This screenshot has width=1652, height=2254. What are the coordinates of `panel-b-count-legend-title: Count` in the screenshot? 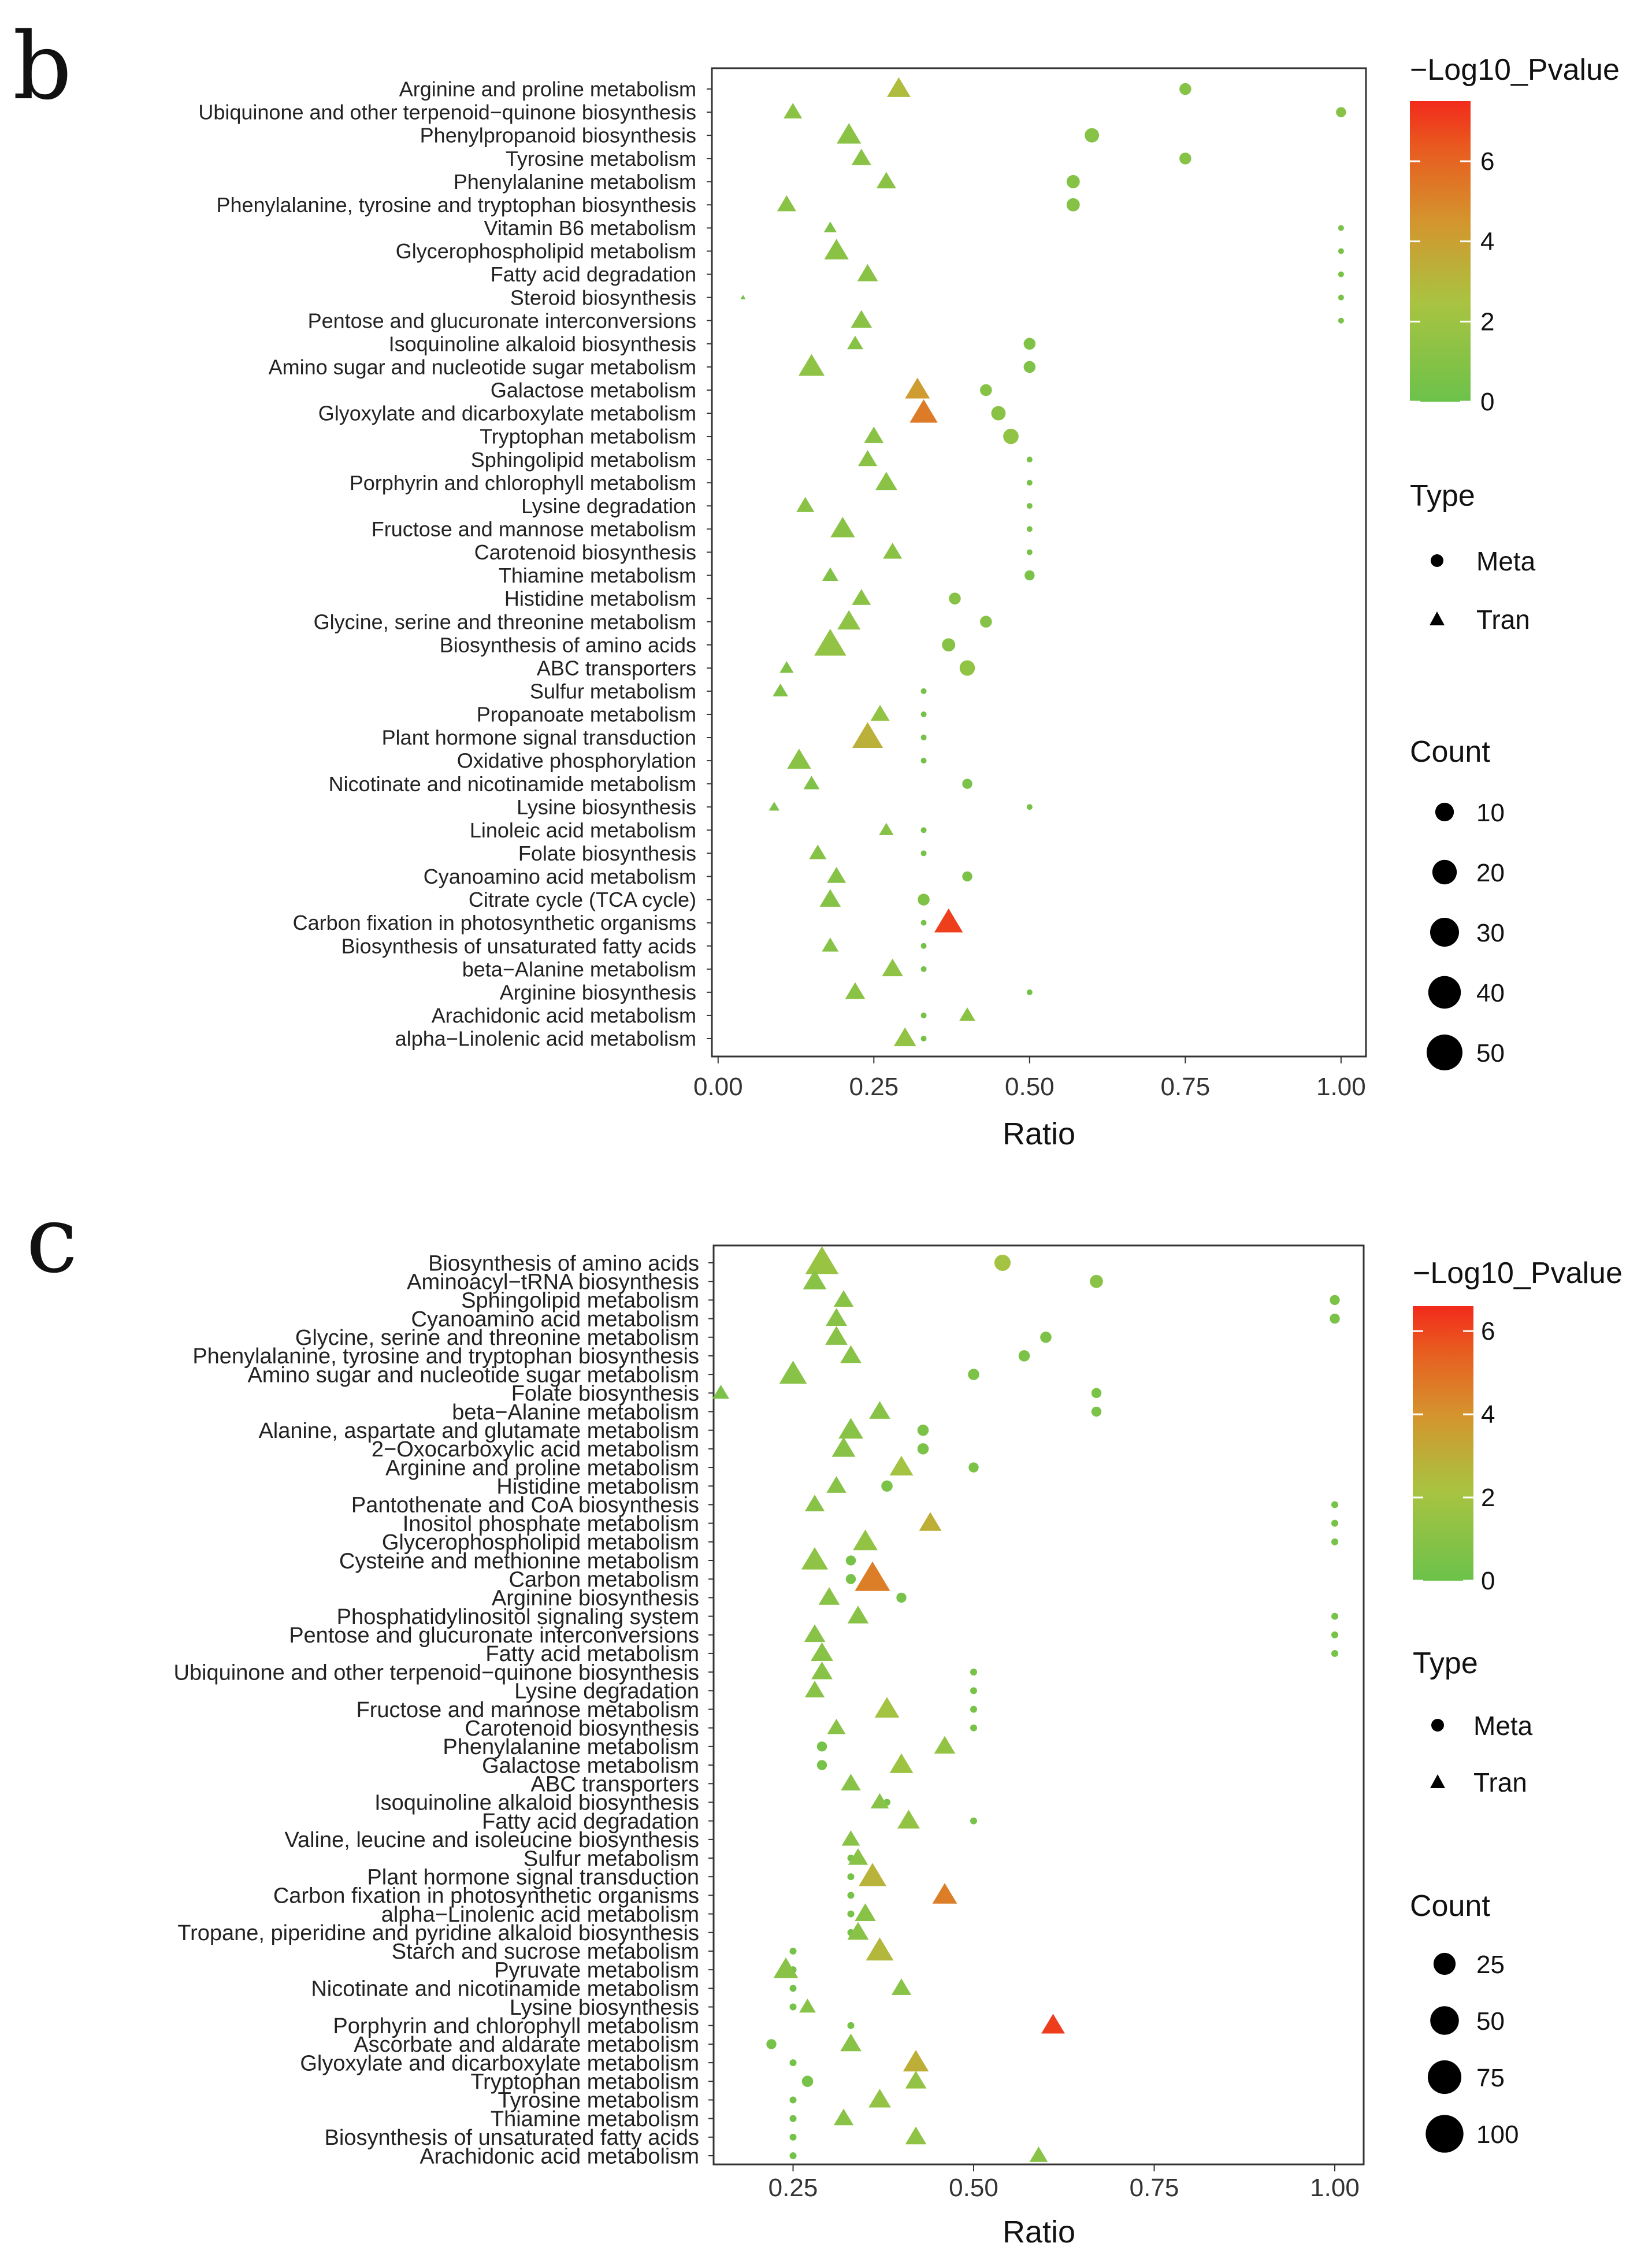 It's located at (1450, 752).